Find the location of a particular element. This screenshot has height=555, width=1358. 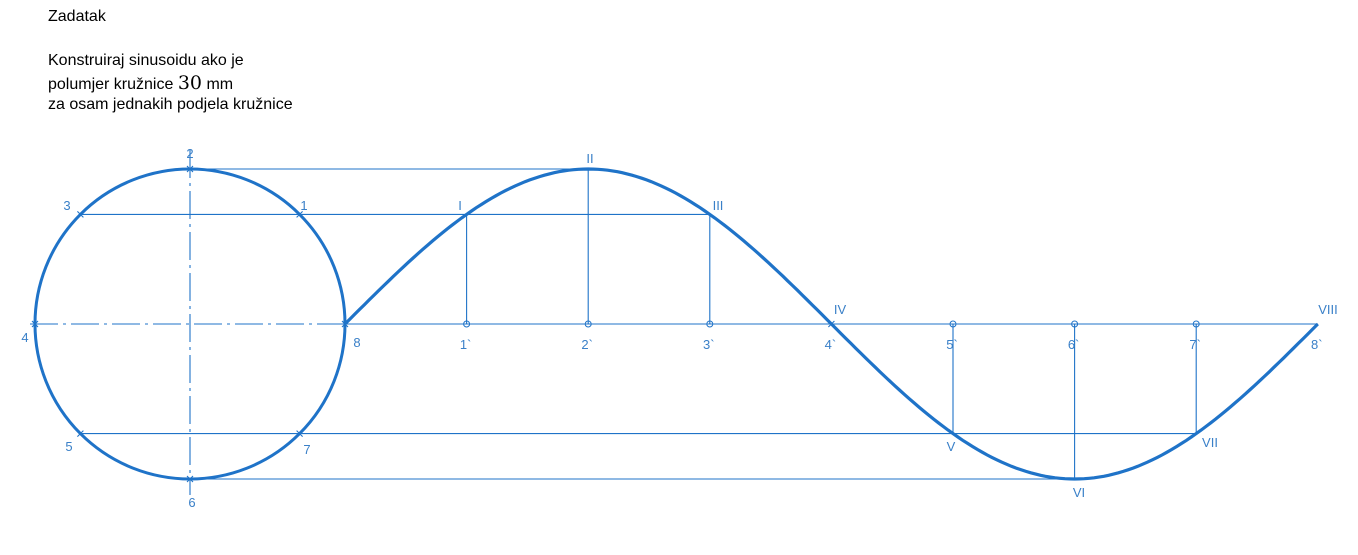

curve-label-4: IV is located at coordinates (840, 309).